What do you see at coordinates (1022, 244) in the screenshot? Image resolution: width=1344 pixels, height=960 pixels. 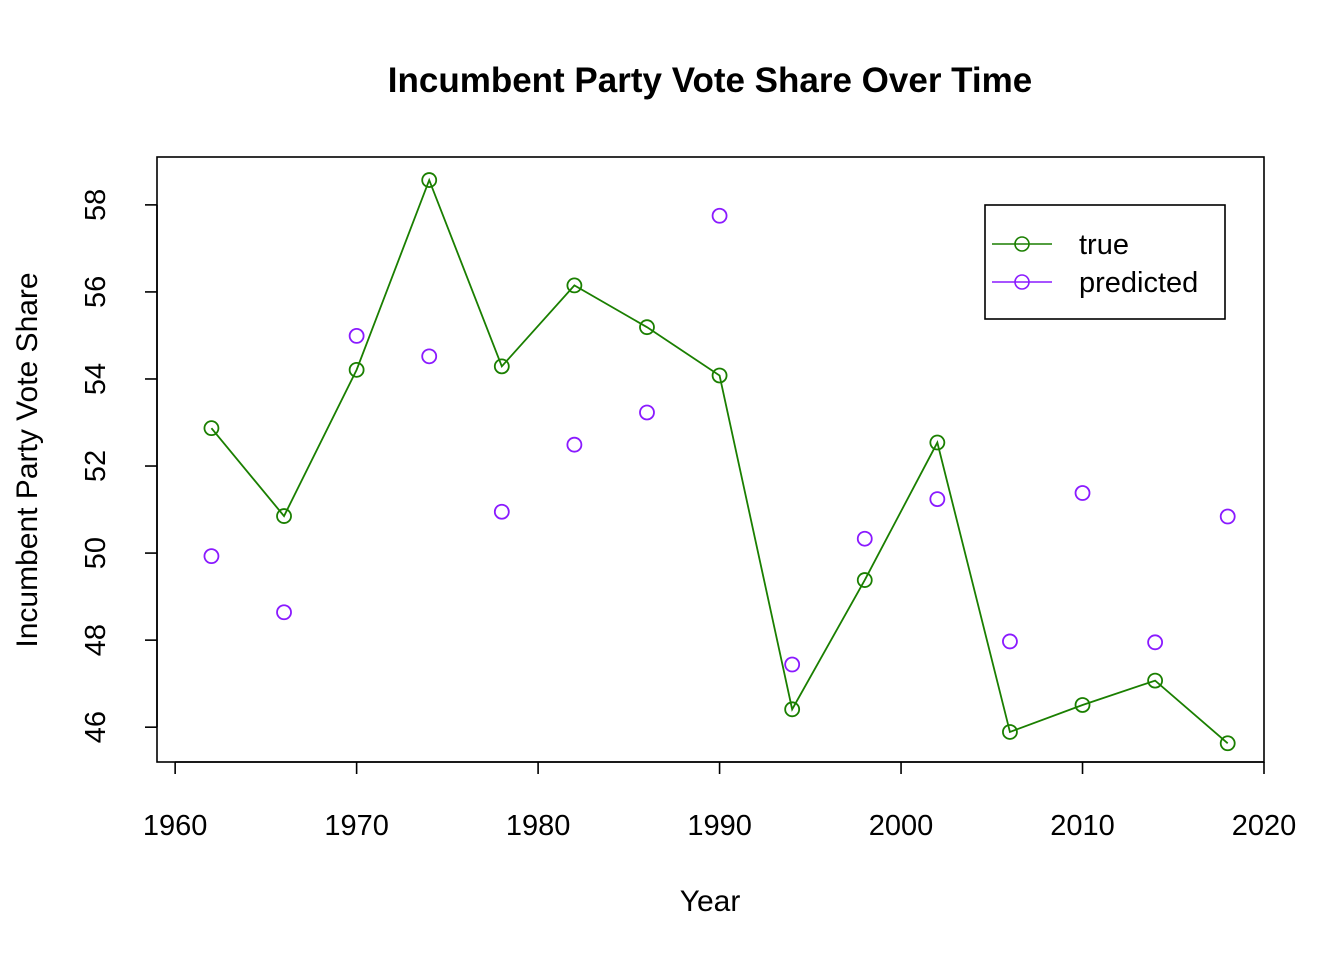 I see `legend-true-marker` at bounding box center [1022, 244].